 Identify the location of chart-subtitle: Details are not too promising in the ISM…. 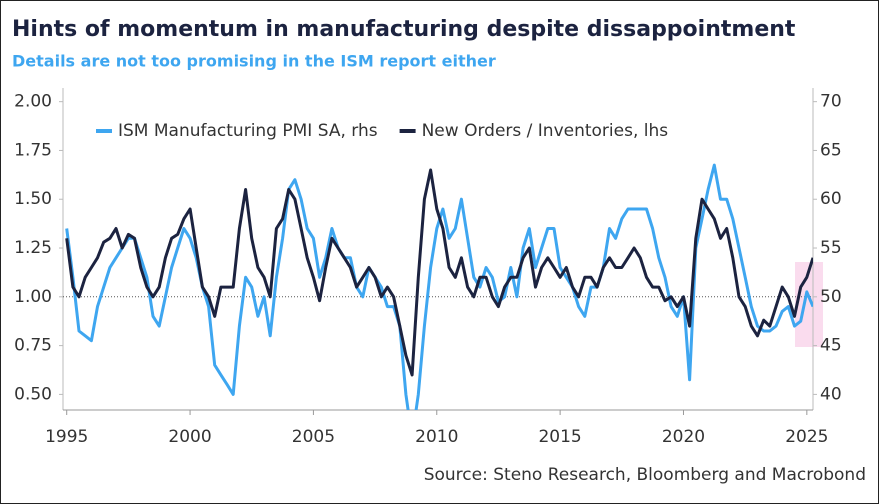
(254, 61).